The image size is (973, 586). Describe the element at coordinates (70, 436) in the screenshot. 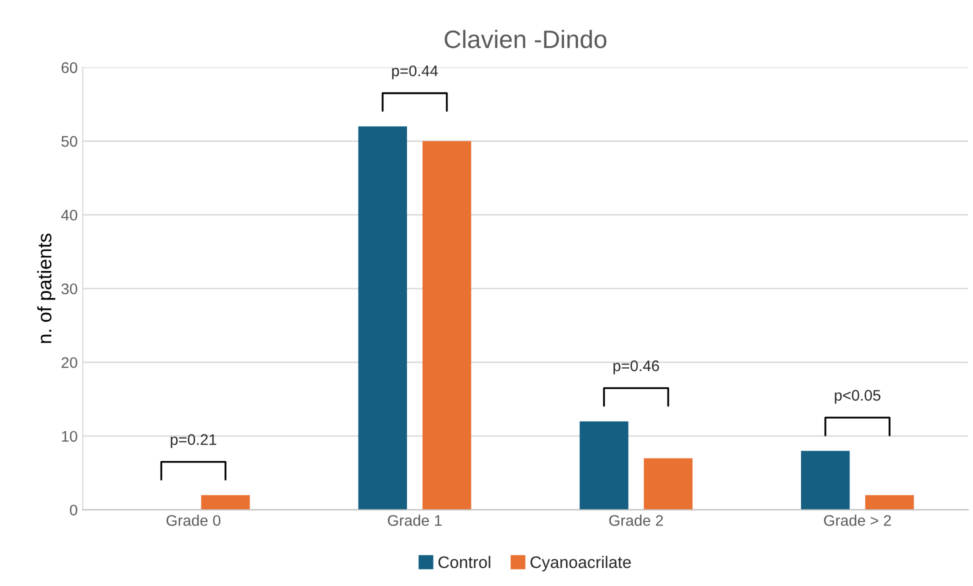

I see `y-tick-label: 10` at that location.